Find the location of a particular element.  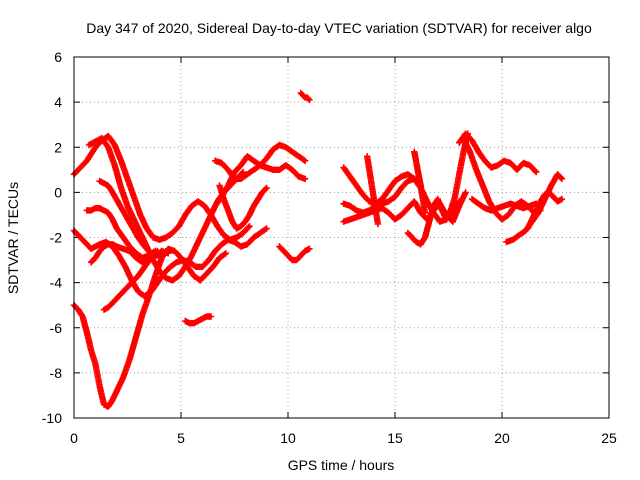

y-tick-label: -2 is located at coordinates (56, 238).